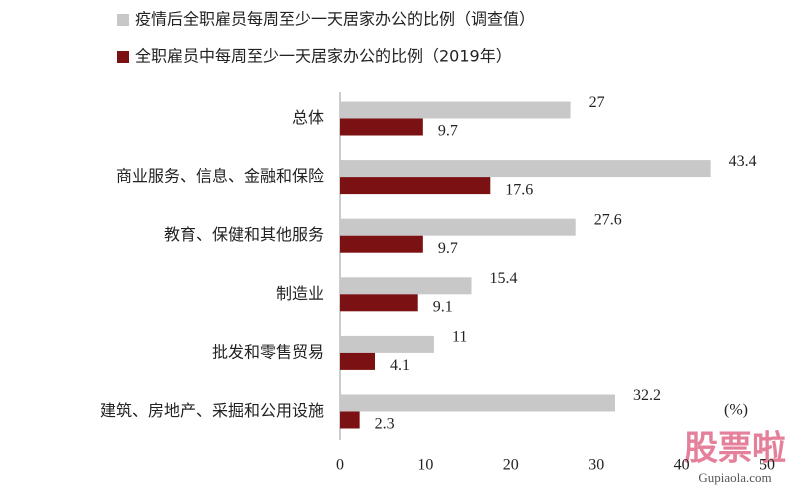  What do you see at coordinates (647, 395) in the screenshot?
I see `value-label: 32.2` at bounding box center [647, 395].